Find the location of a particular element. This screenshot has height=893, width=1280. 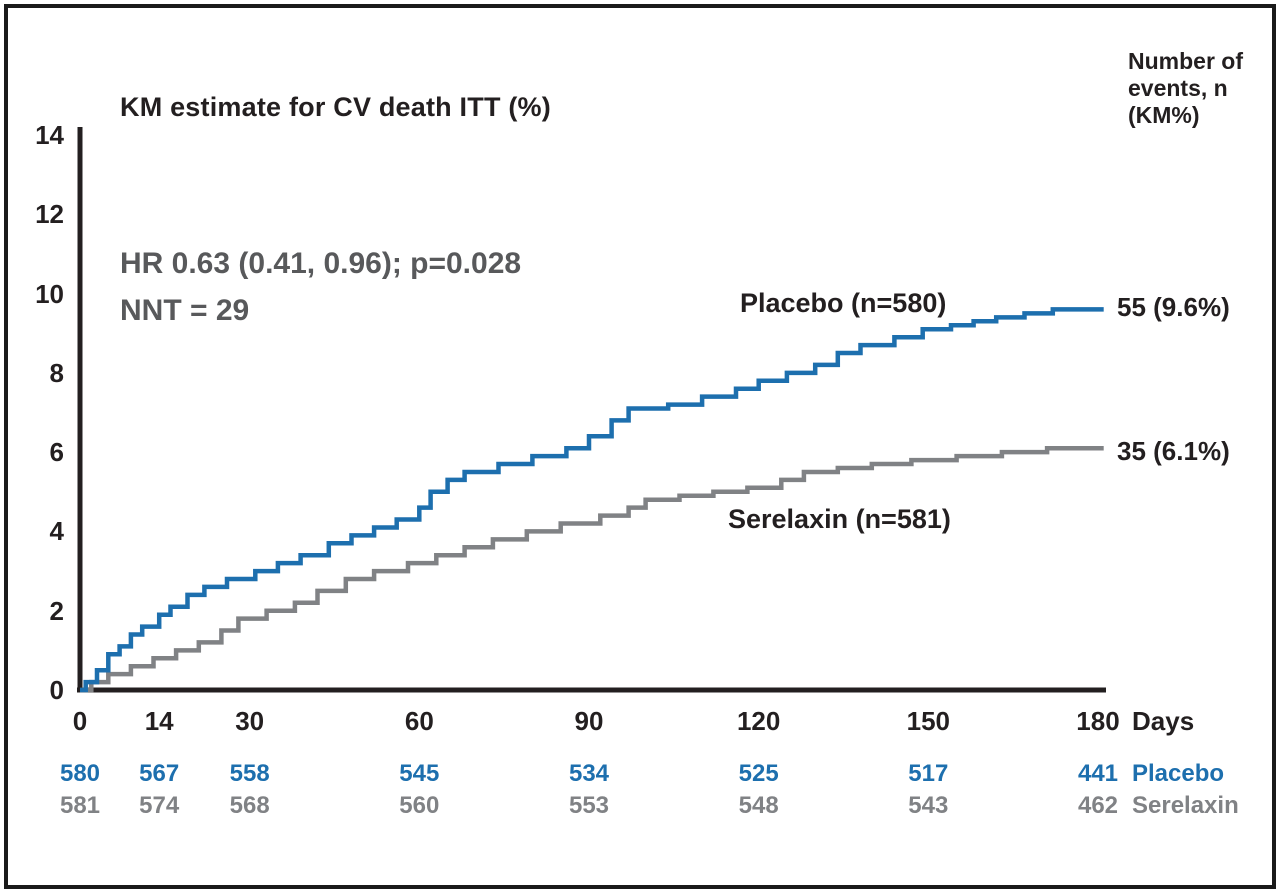

hazard-ratio-text: HR 0.63 (0.41, 0.96); p=0.028 is located at coordinates (321, 263).